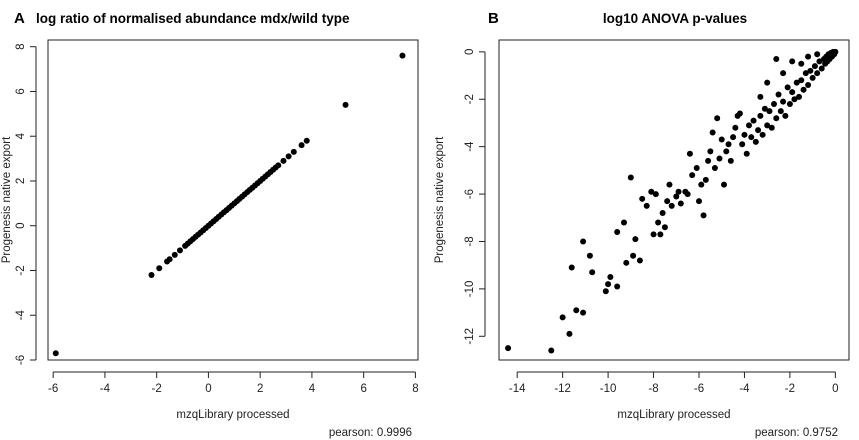 The width and height of the screenshot is (859, 440). Describe the element at coordinates (796, 433) in the screenshot. I see `panel-b-pearson: pearson: 0.9752` at that location.